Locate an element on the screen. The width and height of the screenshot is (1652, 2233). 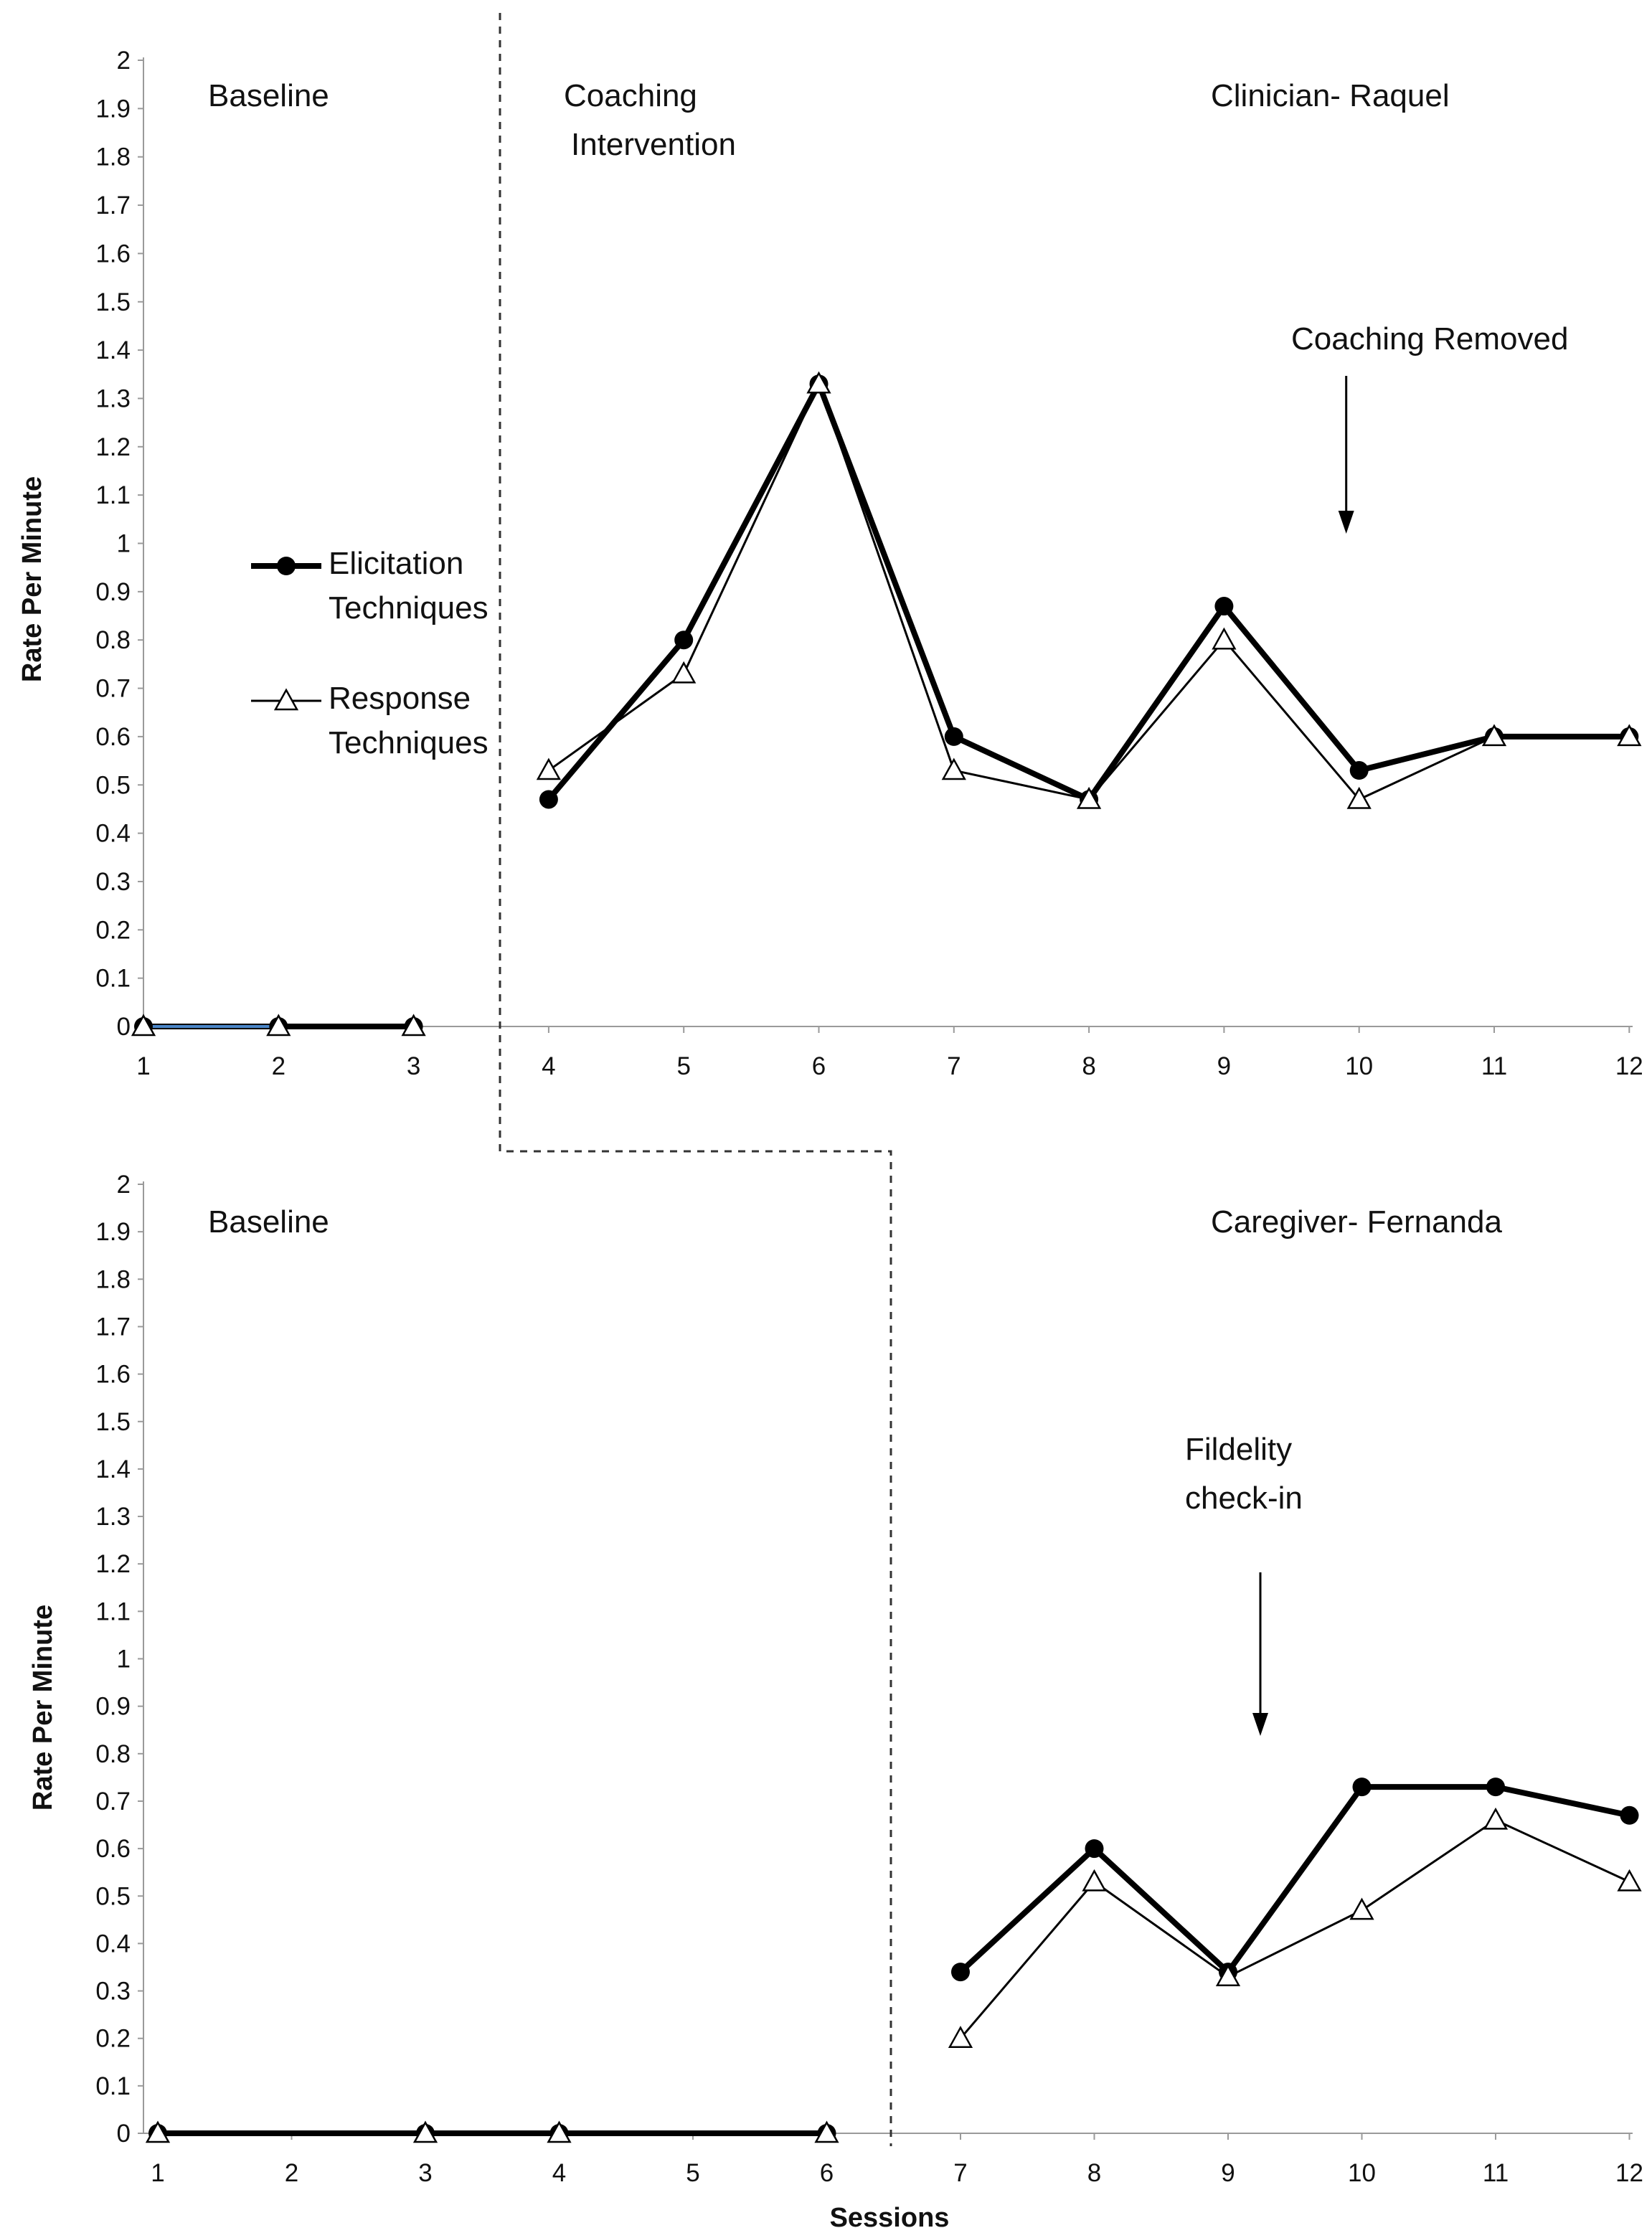
x-tick-label: 3 is located at coordinates (413, 1066).